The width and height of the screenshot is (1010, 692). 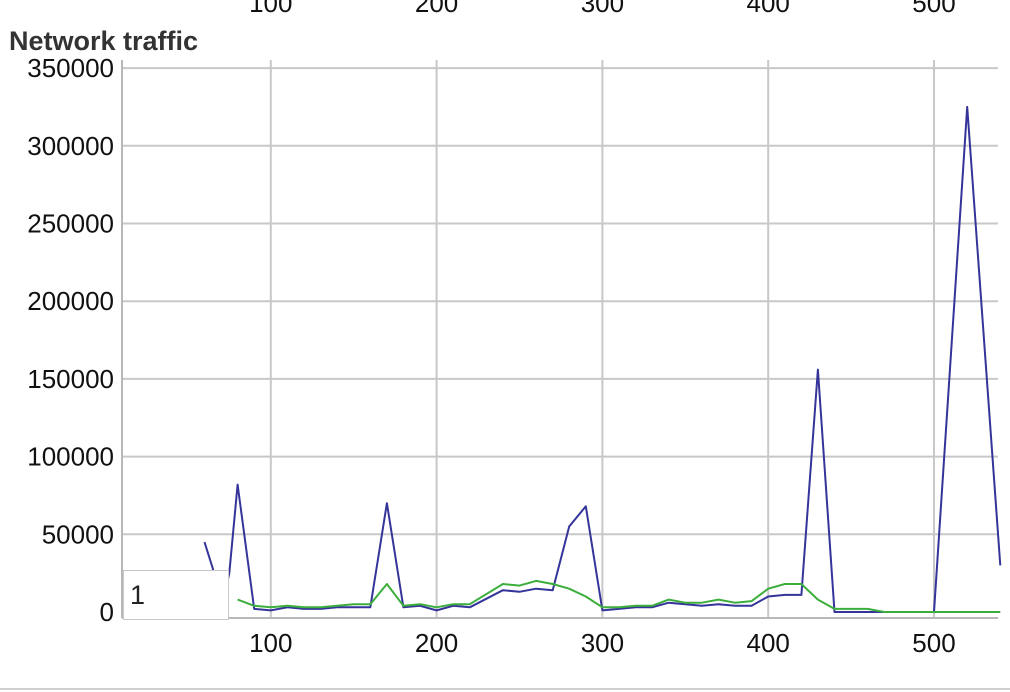 What do you see at coordinates (176, 595) in the screenshot?
I see `value-input` at bounding box center [176, 595].